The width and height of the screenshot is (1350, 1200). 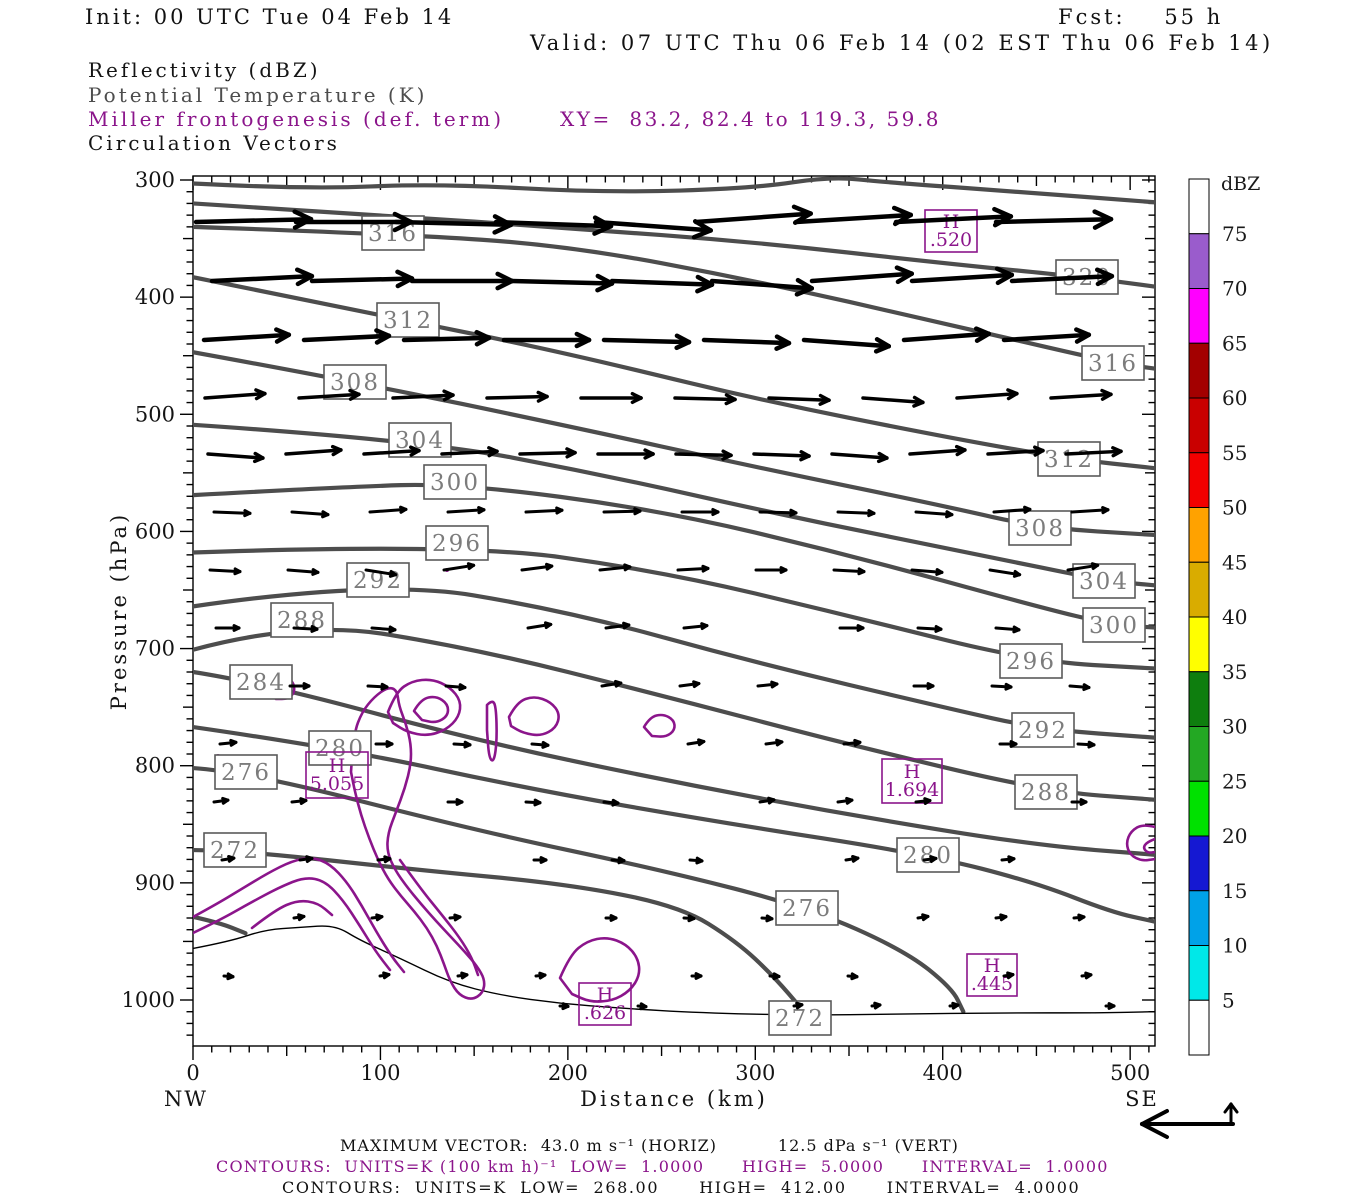 What do you see at coordinates (1234, 891) in the screenshot?
I see `svg-text: 15` at bounding box center [1234, 891].